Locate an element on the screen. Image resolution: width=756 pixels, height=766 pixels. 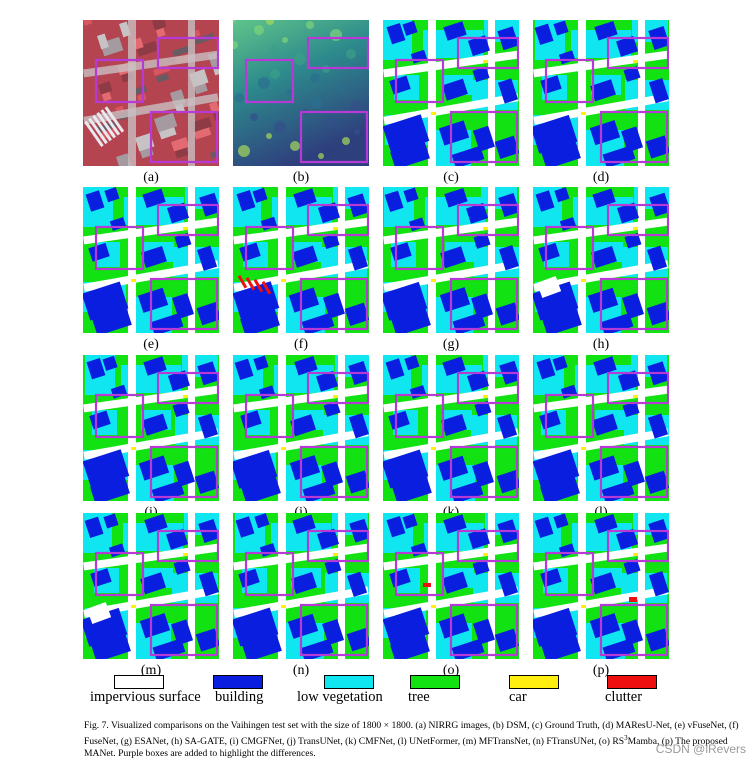
panel-label: (f) is located at coordinates (301, 344).